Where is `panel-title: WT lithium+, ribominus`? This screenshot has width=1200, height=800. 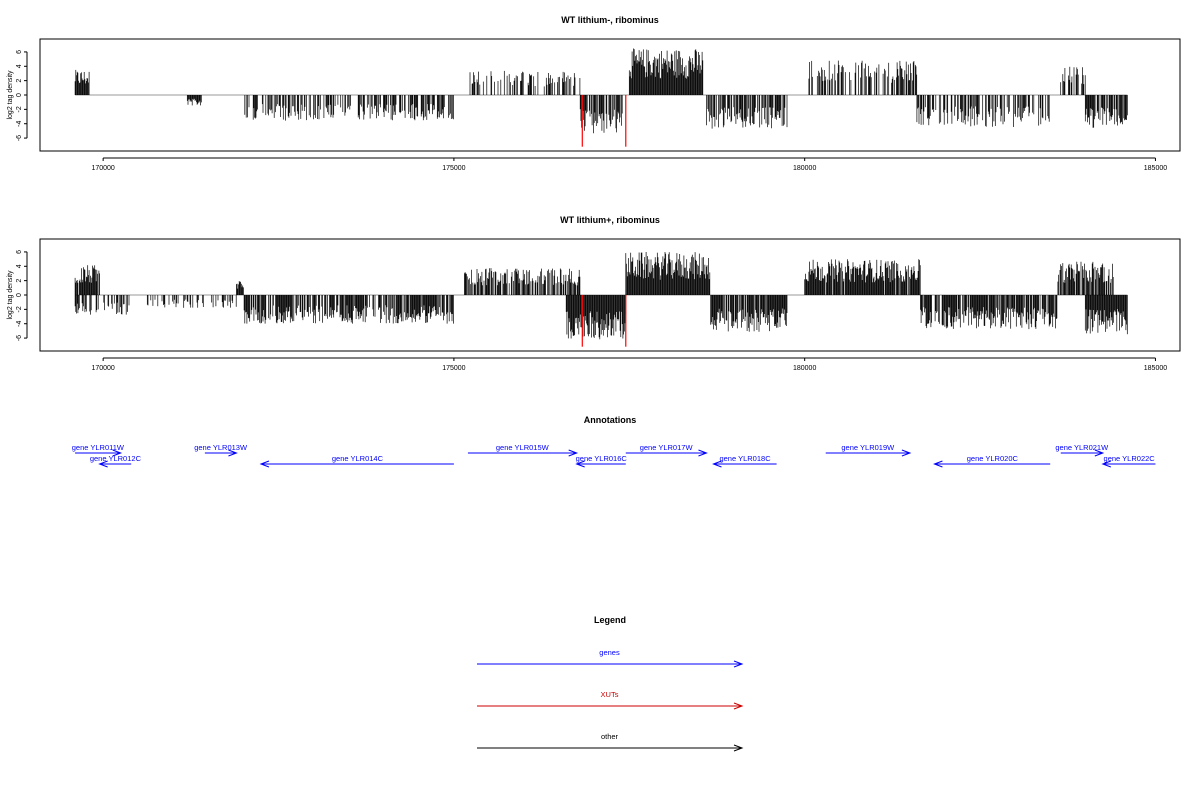
panel-title: WT lithium+, ribominus is located at coordinates (610, 220).